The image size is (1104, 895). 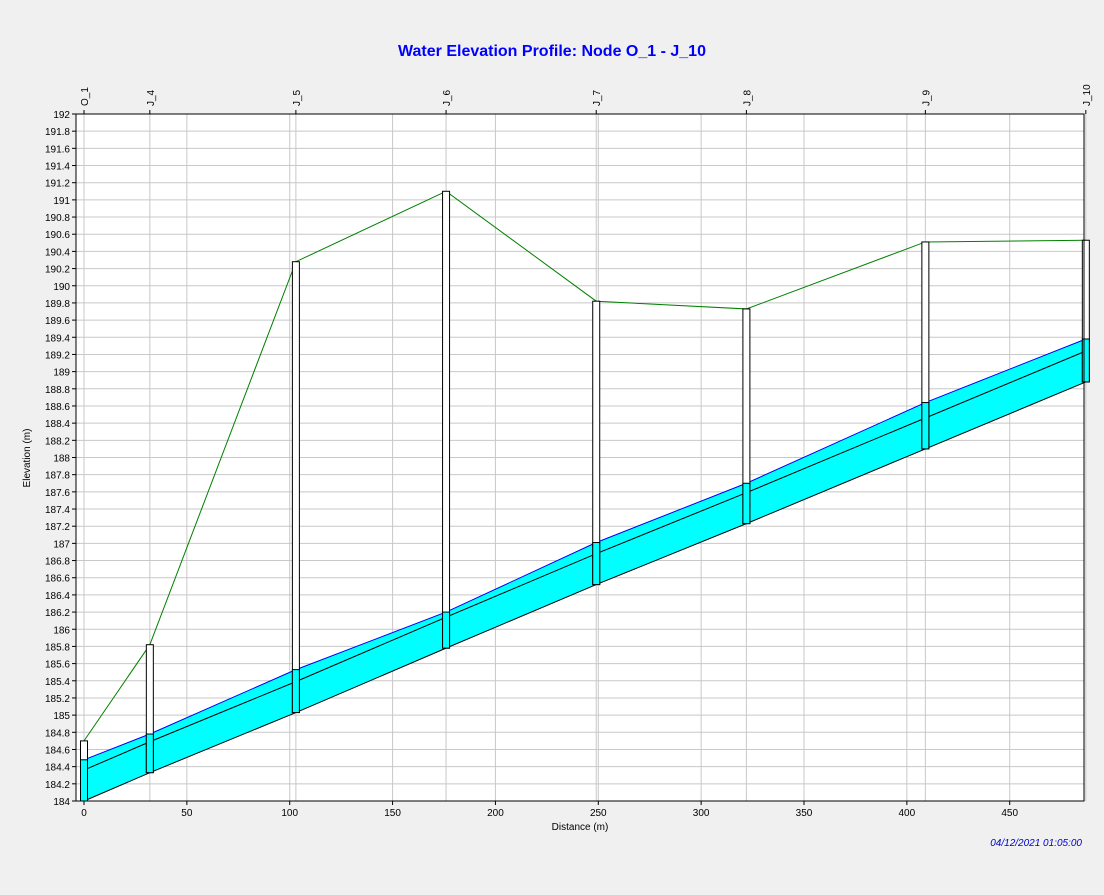 What do you see at coordinates (61, 630) in the screenshot?
I see `y-tick-label: 186` at bounding box center [61, 630].